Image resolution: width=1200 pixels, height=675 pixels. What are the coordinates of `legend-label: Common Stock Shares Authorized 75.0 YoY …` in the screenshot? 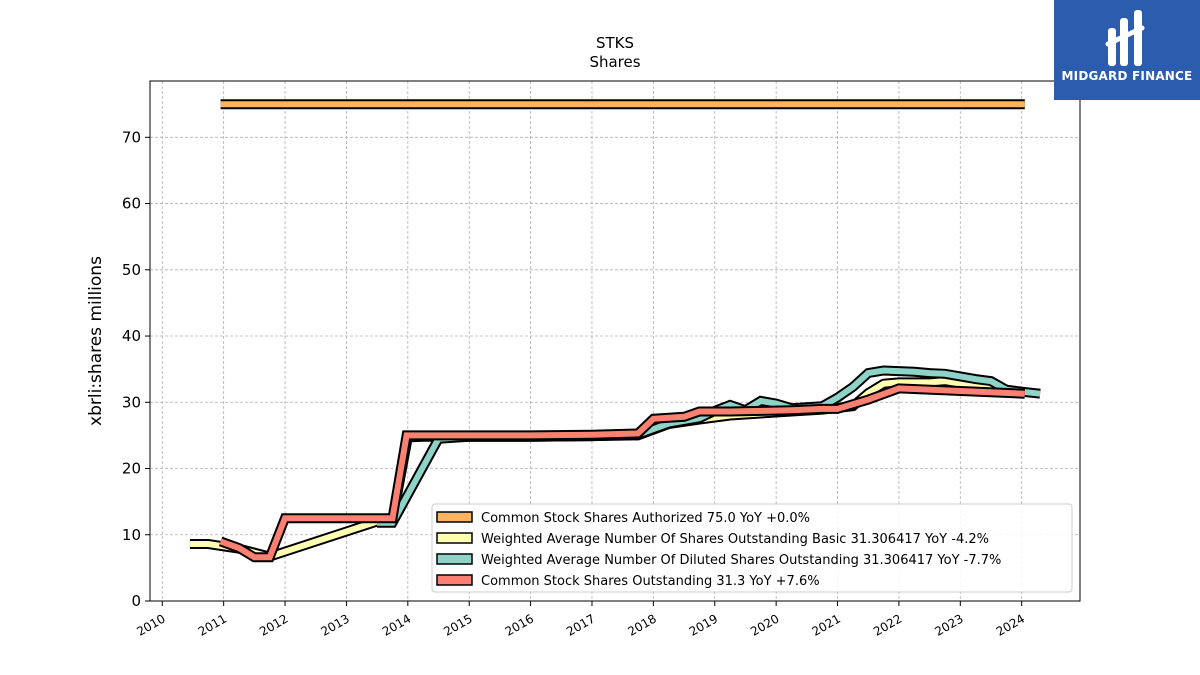 It's located at (645, 518).